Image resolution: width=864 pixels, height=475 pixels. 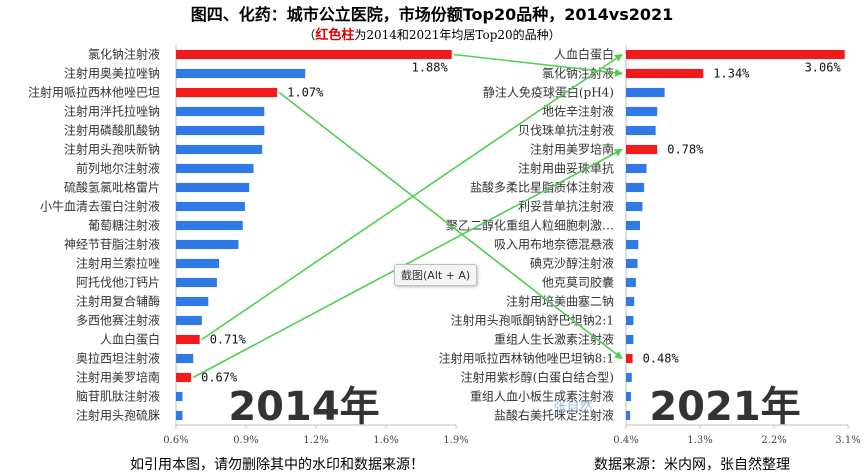 I want to click on category-label-2021: 盐酸右美托咪定注射液, so click(x=554, y=415).